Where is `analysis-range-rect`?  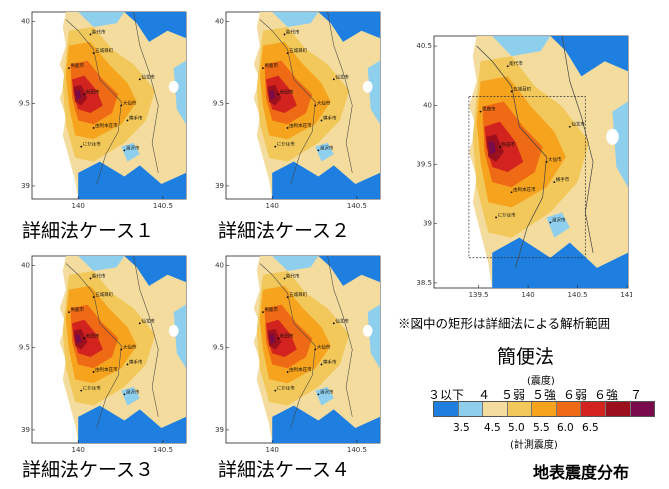
analysis-range-rect is located at coordinates (527, 177).